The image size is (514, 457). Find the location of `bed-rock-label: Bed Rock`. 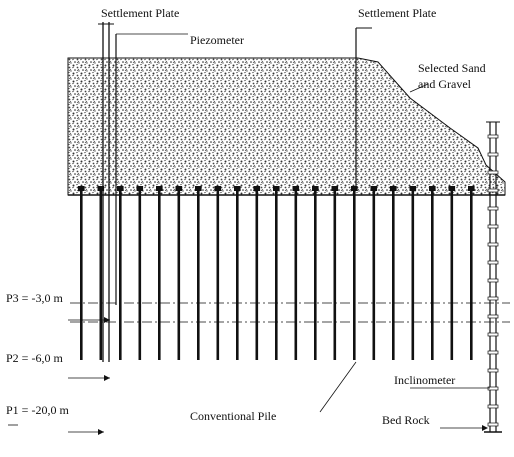

bed-rock-label: Bed Rock is located at coordinates (406, 420).